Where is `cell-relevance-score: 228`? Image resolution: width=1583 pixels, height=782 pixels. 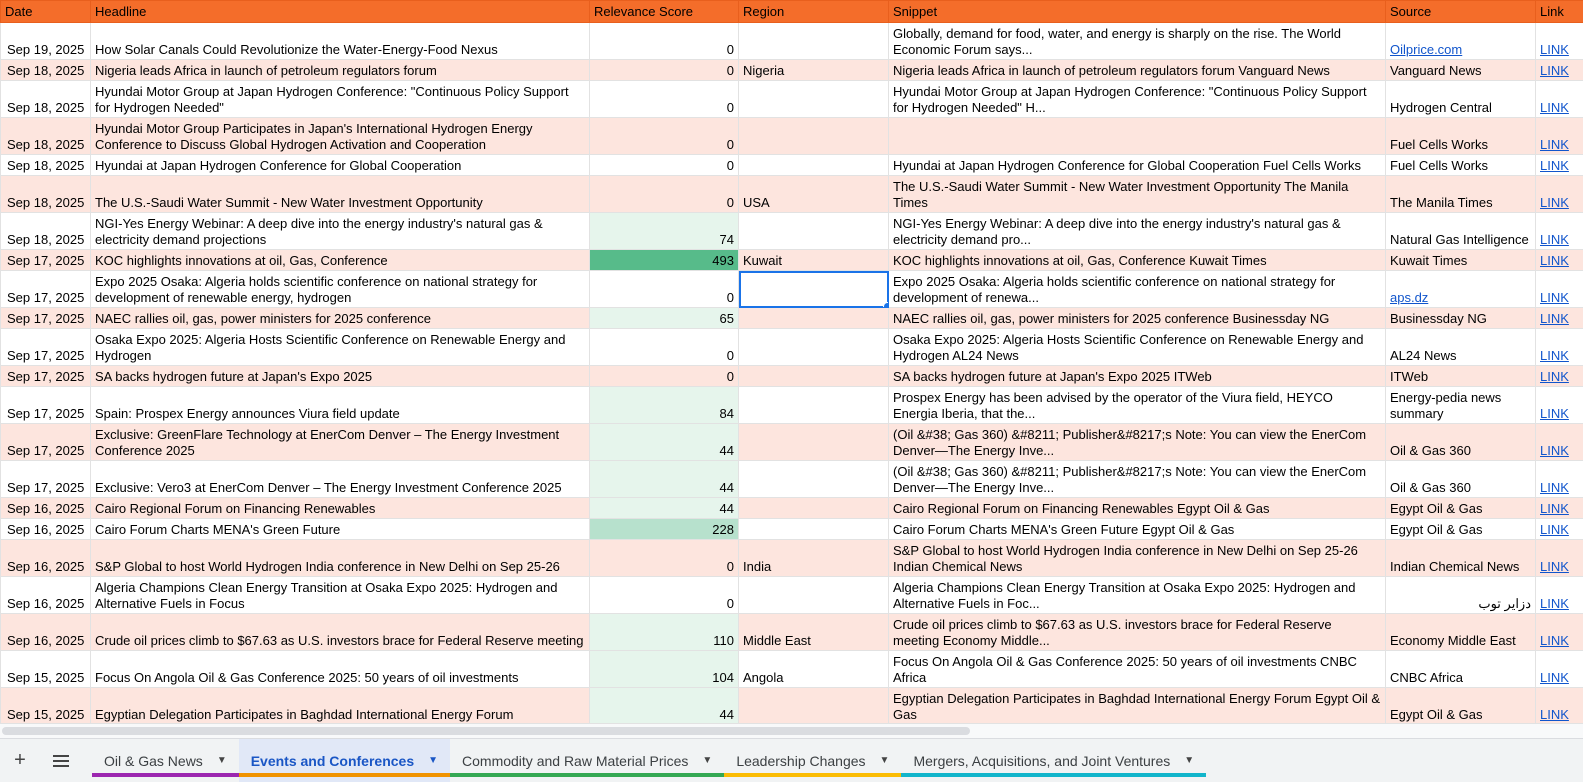
cell-relevance-score: 228 is located at coordinates (664, 529).